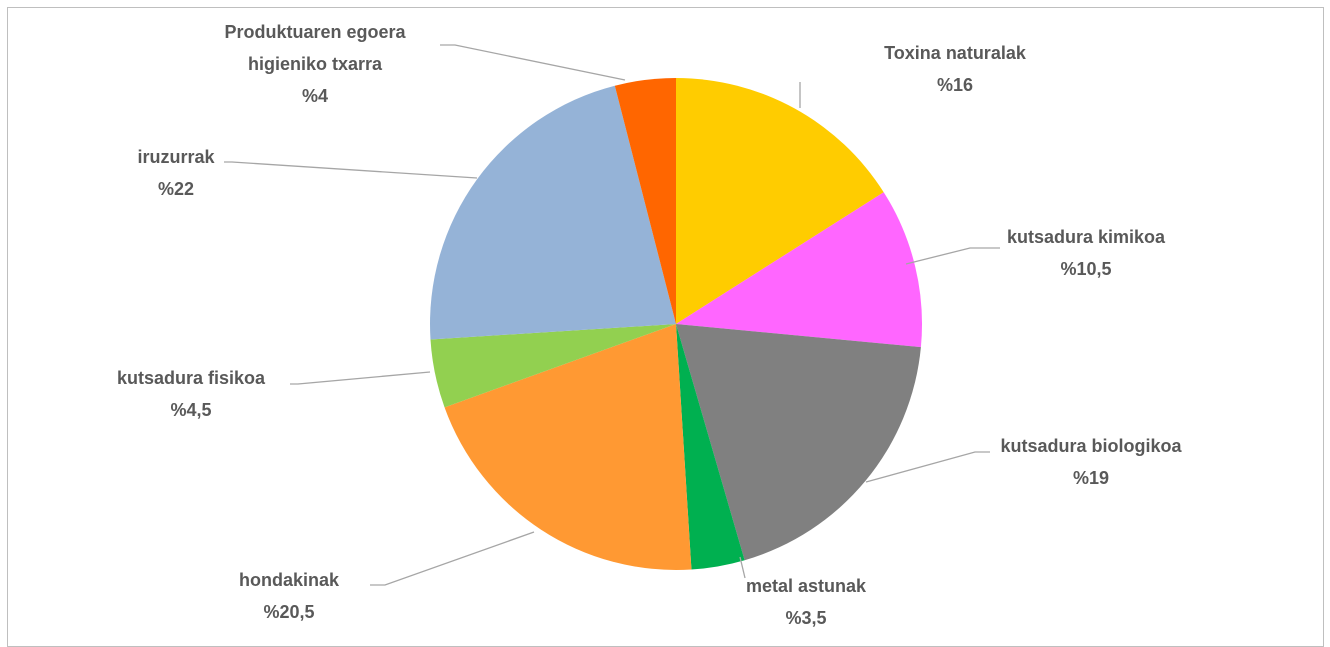 This screenshot has width=1330, height=647. What do you see at coordinates (176, 157) in the screenshot?
I see `slice-name-label-6: iruzurrak` at bounding box center [176, 157].